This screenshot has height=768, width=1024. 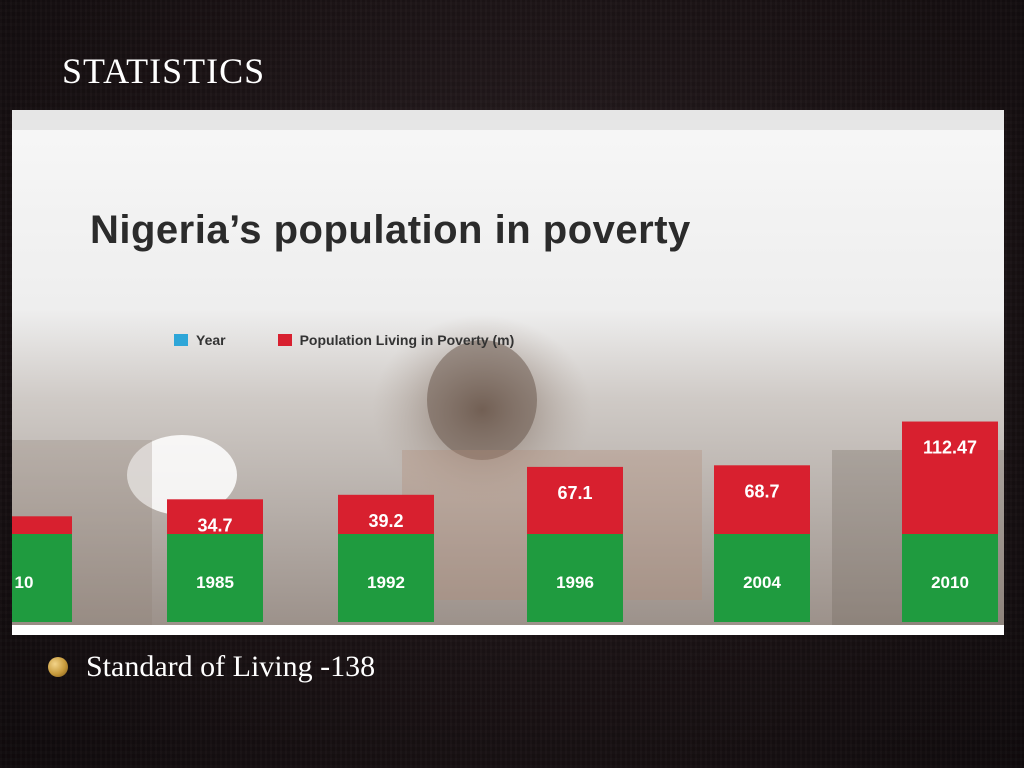 What do you see at coordinates (386, 582) in the screenshot?
I see `year-label-1992: 1992` at bounding box center [386, 582].